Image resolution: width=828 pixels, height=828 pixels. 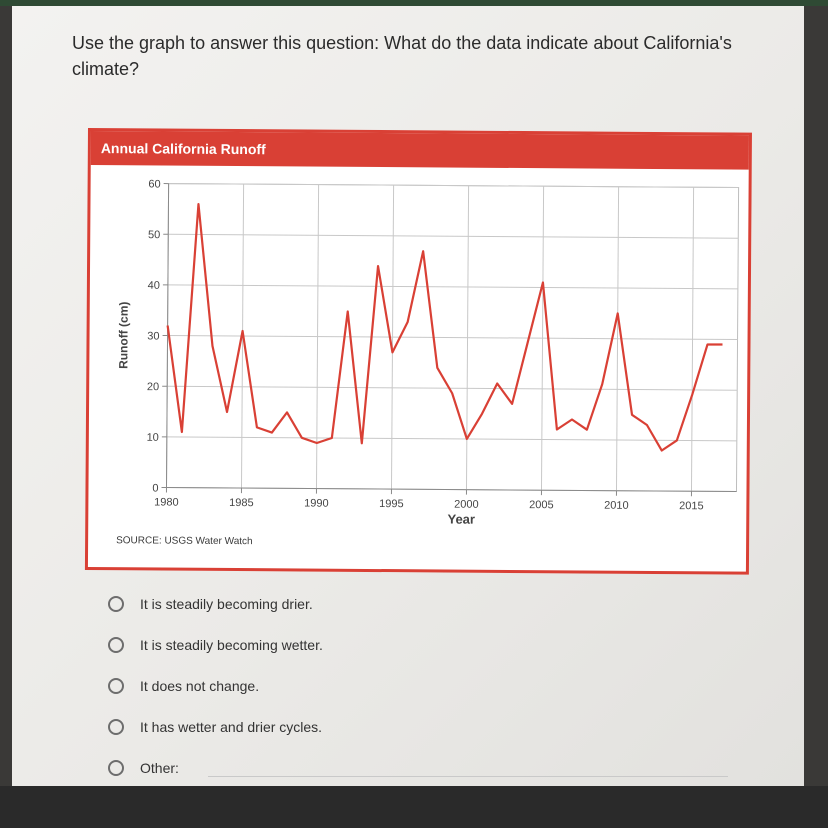 What do you see at coordinates (154, 235) in the screenshot?
I see `y-tick-label: 50` at bounding box center [154, 235].